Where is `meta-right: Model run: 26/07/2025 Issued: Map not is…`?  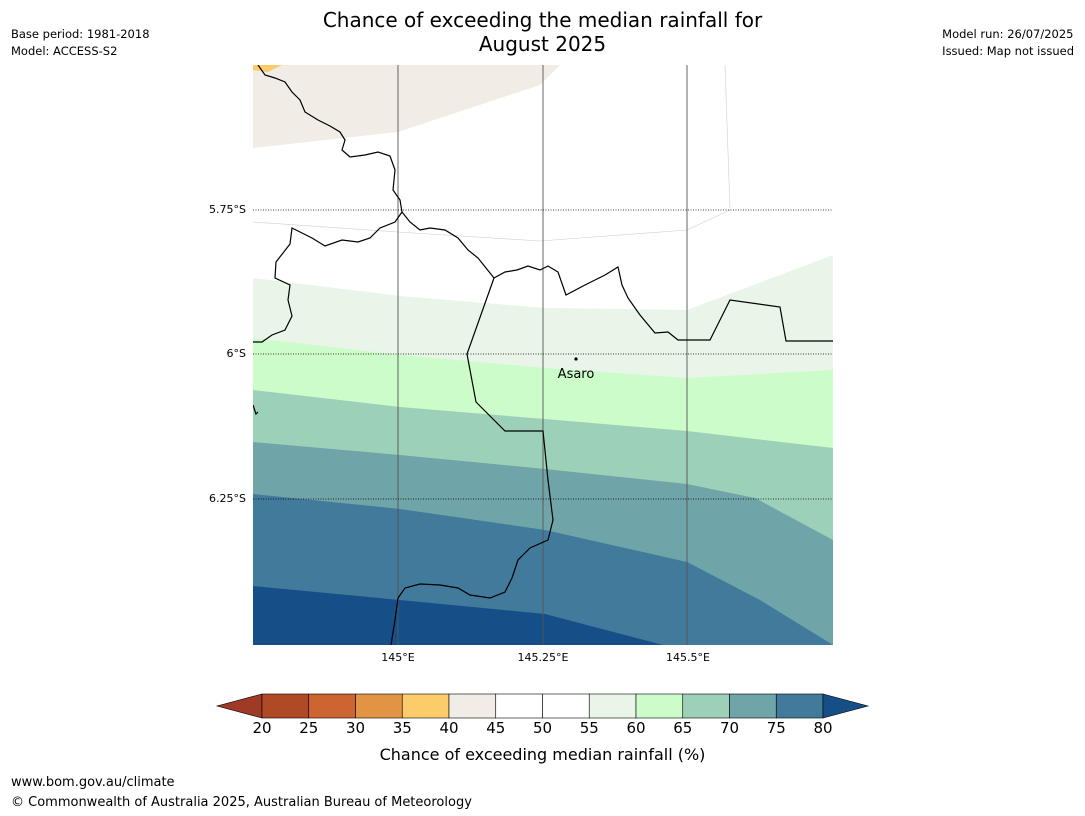 meta-right: Model run: 26/07/2025 Issued: Map not is… is located at coordinates (1008, 43).